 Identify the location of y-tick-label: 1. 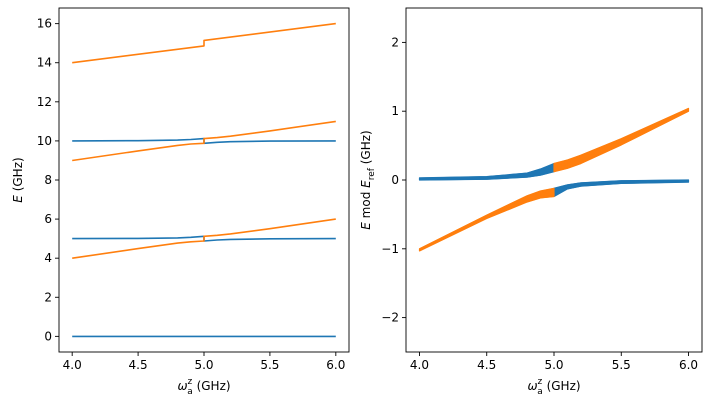
(395, 111).